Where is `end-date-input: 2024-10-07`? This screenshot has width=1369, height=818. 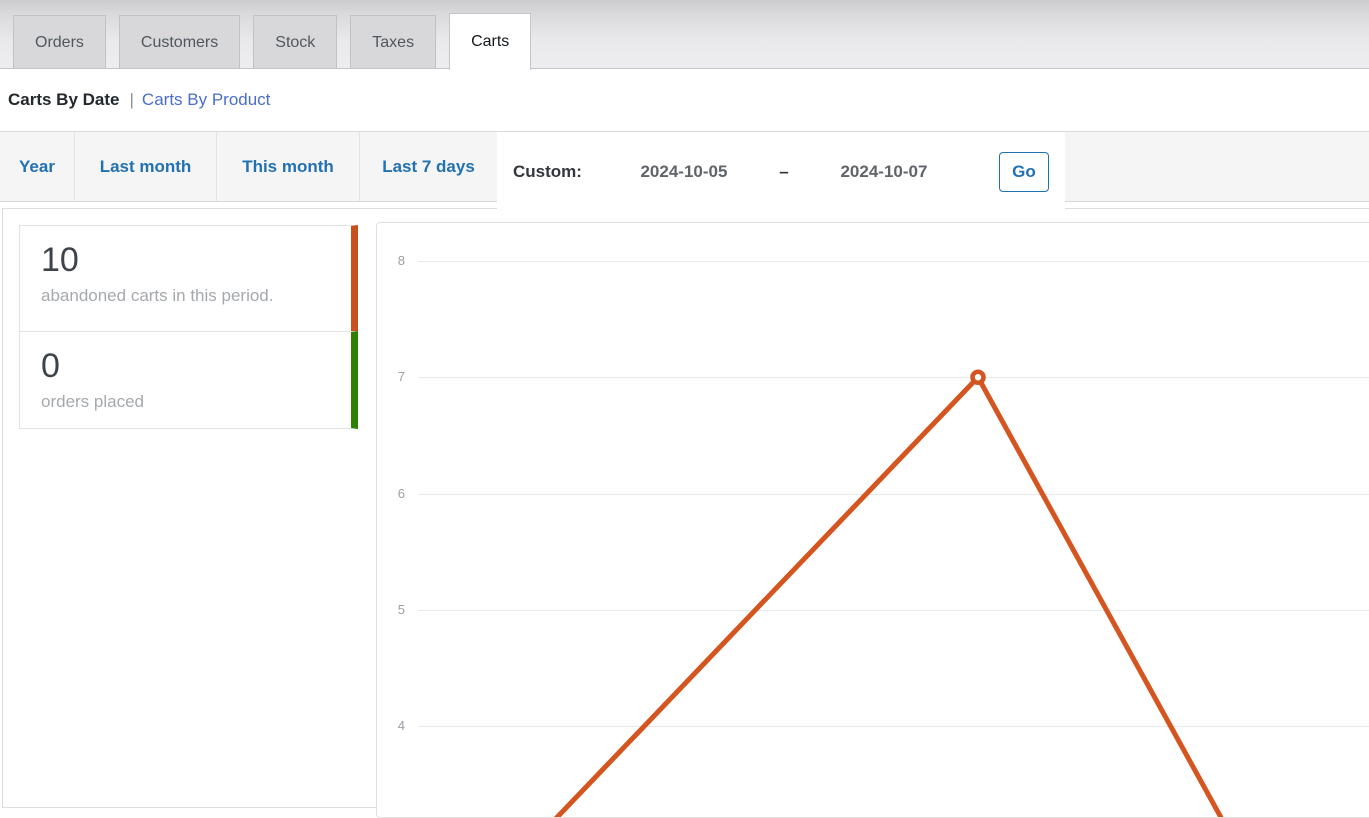
end-date-input: 2024-10-07 is located at coordinates (884, 171).